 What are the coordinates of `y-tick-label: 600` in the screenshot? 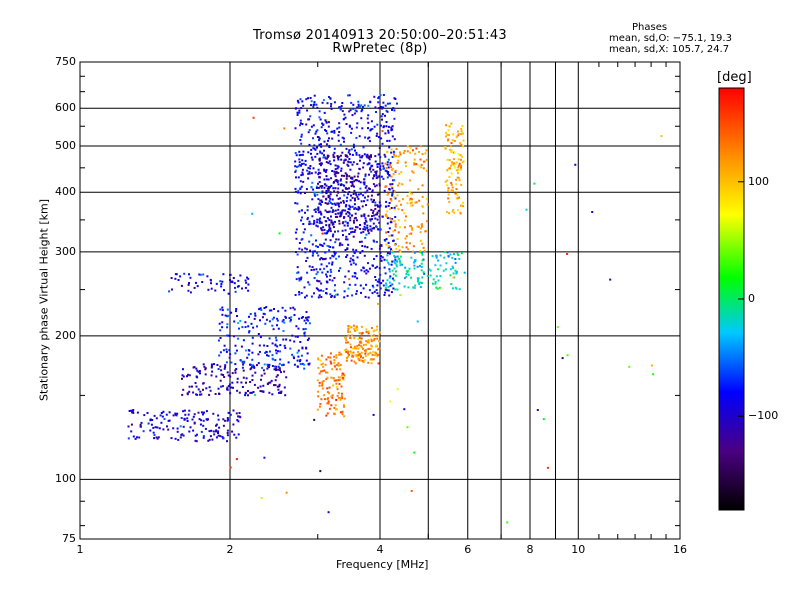 It's located at (65, 108).